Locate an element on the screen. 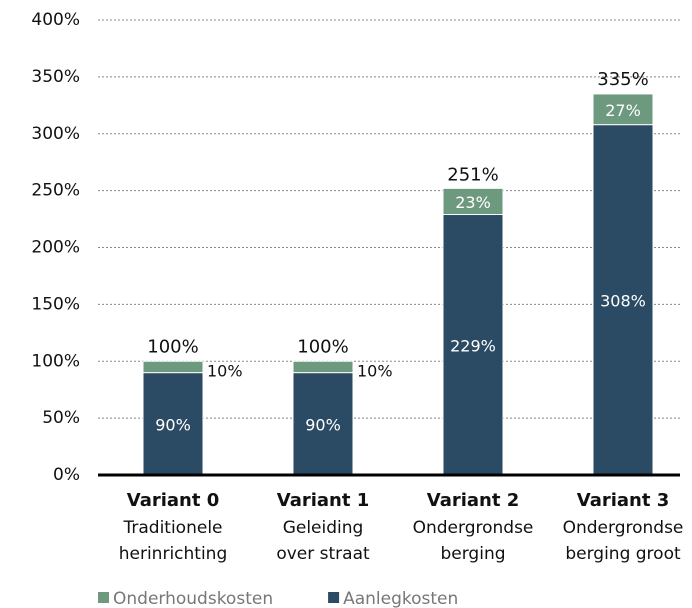  value-label: 23% is located at coordinates (473, 202).